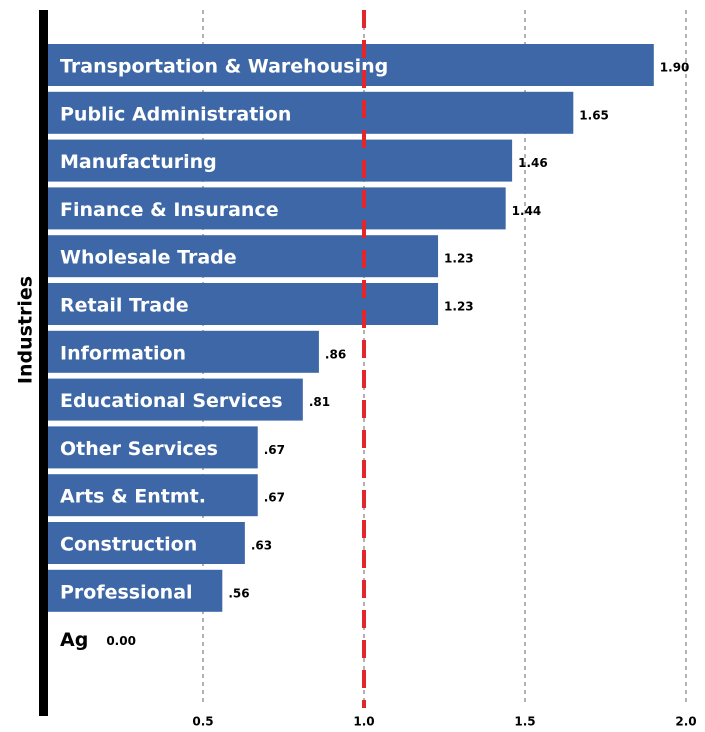  Describe the element at coordinates (43, 363) in the screenshot. I see `y-axis-line` at that location.